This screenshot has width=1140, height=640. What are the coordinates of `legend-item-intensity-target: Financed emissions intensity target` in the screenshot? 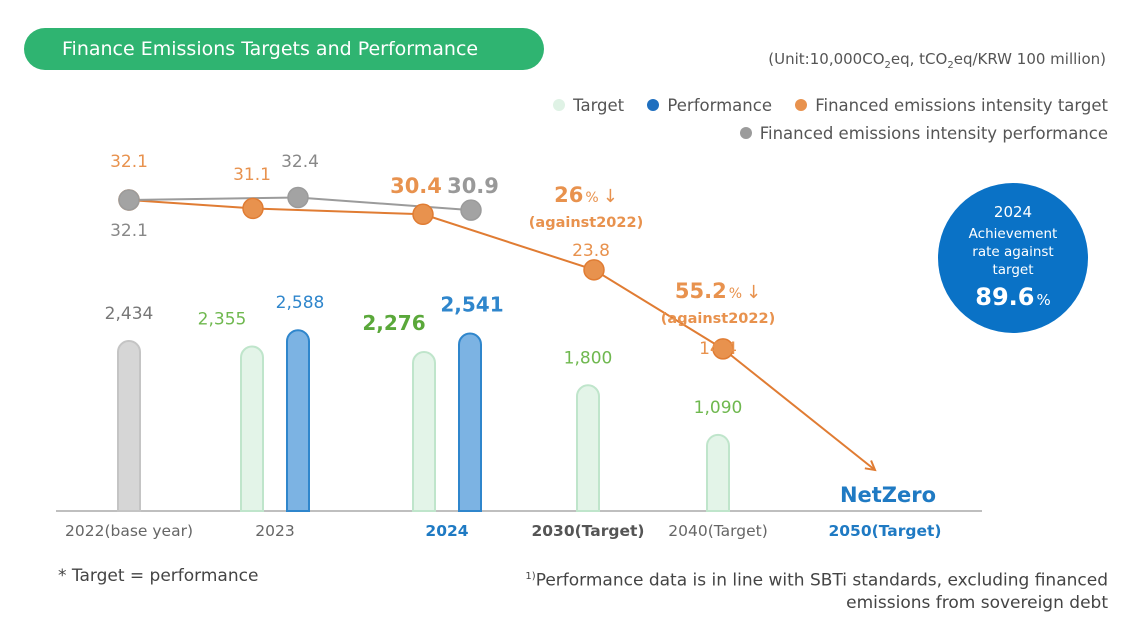 It's located at (951, 106).